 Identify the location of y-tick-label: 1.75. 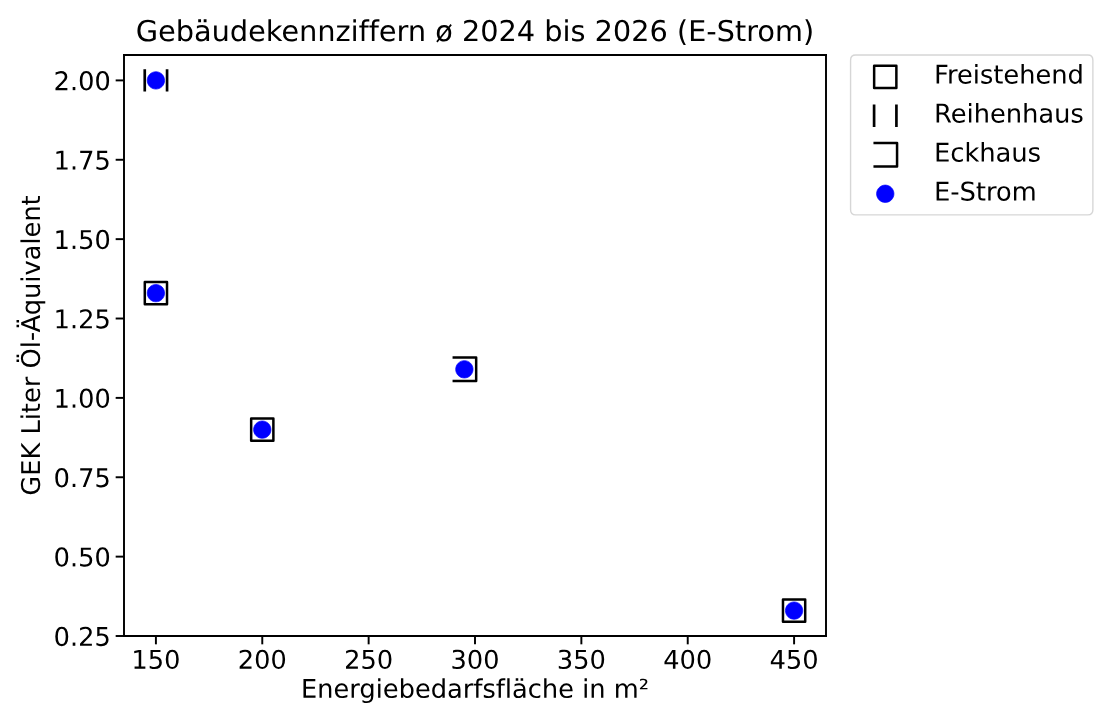
(82, 160).